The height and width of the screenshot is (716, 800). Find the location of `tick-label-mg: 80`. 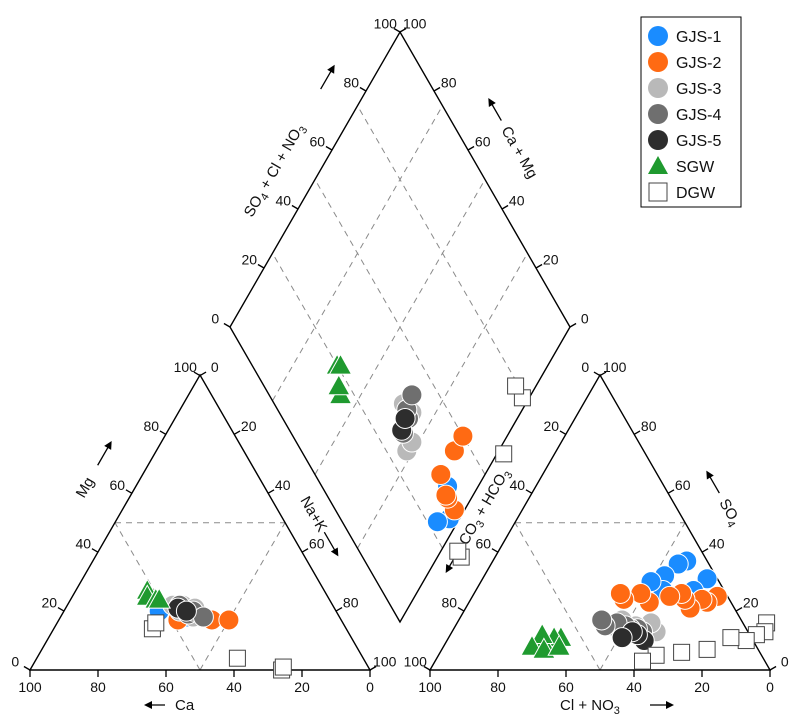

tick-label-mg: 80 is located at coordinates (151, 426).